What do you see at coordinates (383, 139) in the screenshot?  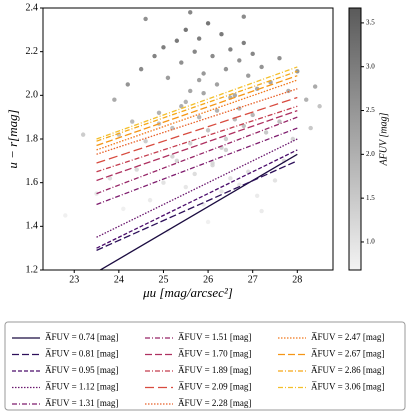 I see `colorbar-label: AFUV [mag]` at bounding box center [383, 139].